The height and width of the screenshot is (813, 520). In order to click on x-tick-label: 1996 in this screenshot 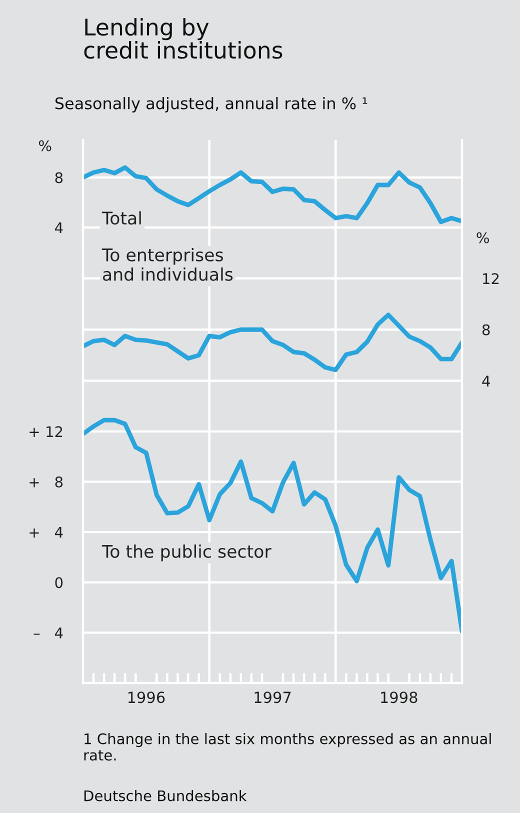, I will do `click(146, 698)`.